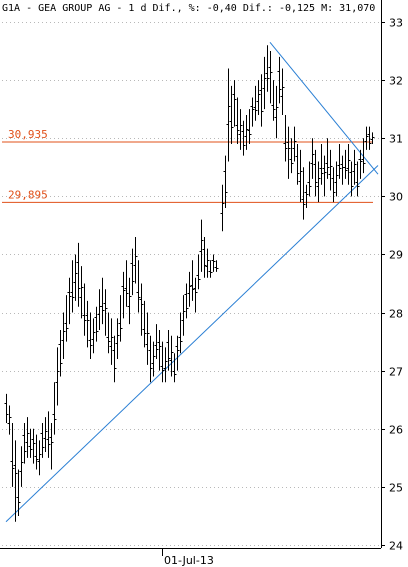 This screenshot has width=408, height=567. Describe the element at coordinates (396, 23) in the screenshot. I see `y-tick-label: 33` at that location.